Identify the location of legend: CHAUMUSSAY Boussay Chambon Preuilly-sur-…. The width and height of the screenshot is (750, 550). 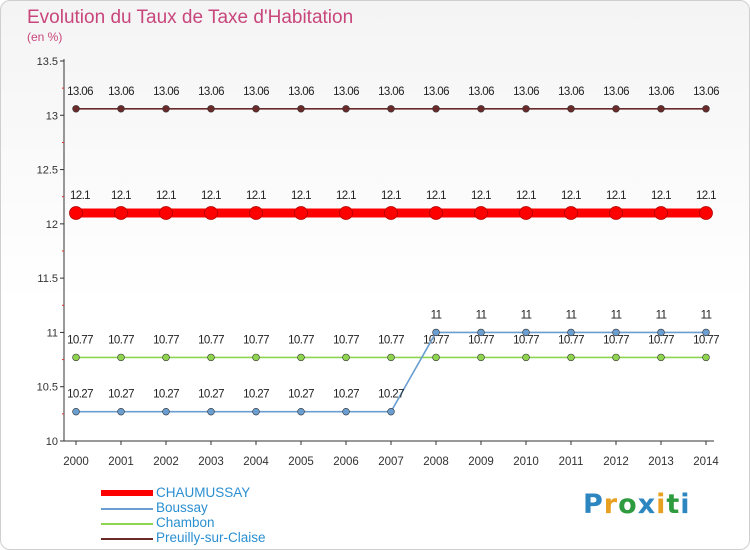
(221, 515).